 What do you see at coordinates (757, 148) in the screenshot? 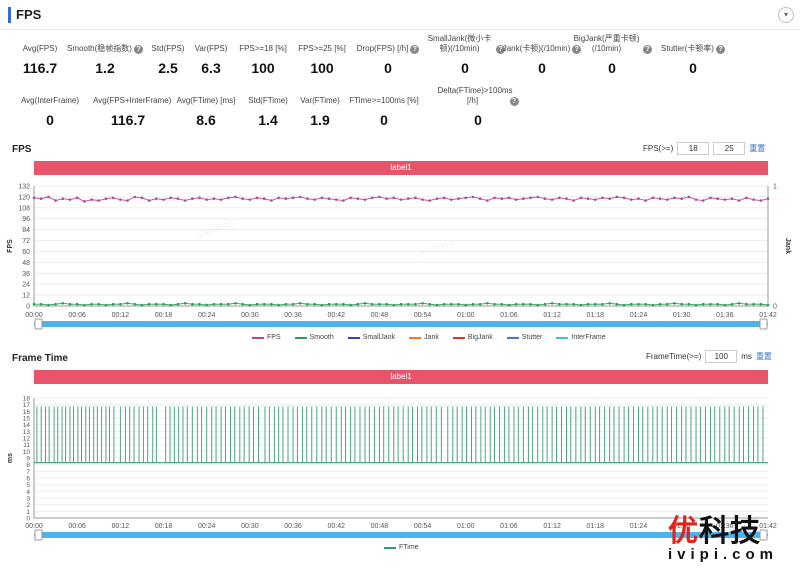
I see `fps-reset-button: 重置` at bounding box center [757, 148].